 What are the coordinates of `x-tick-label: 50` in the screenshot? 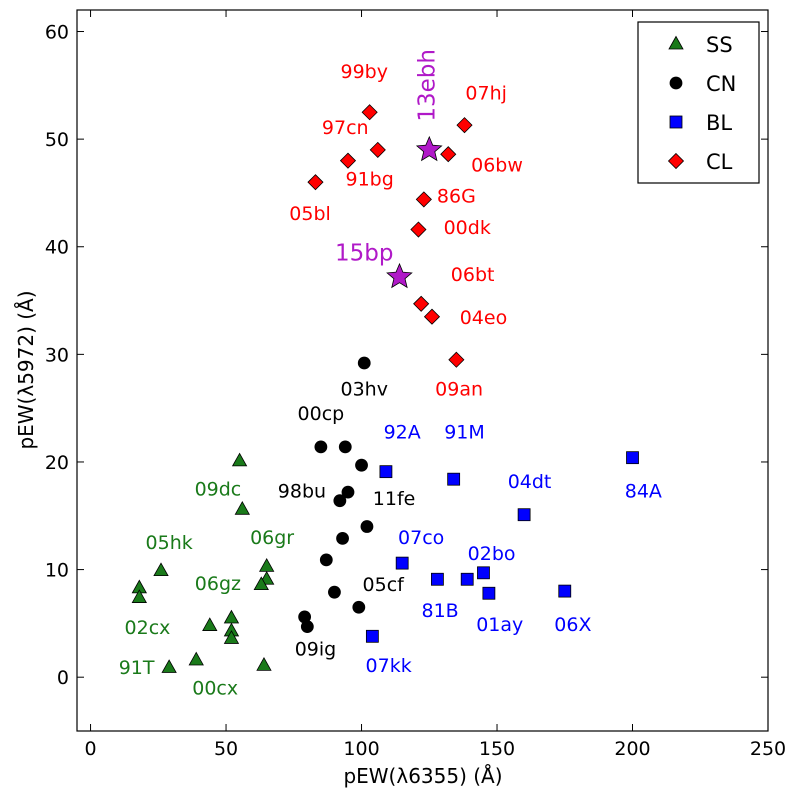 It's located at (226, 749).